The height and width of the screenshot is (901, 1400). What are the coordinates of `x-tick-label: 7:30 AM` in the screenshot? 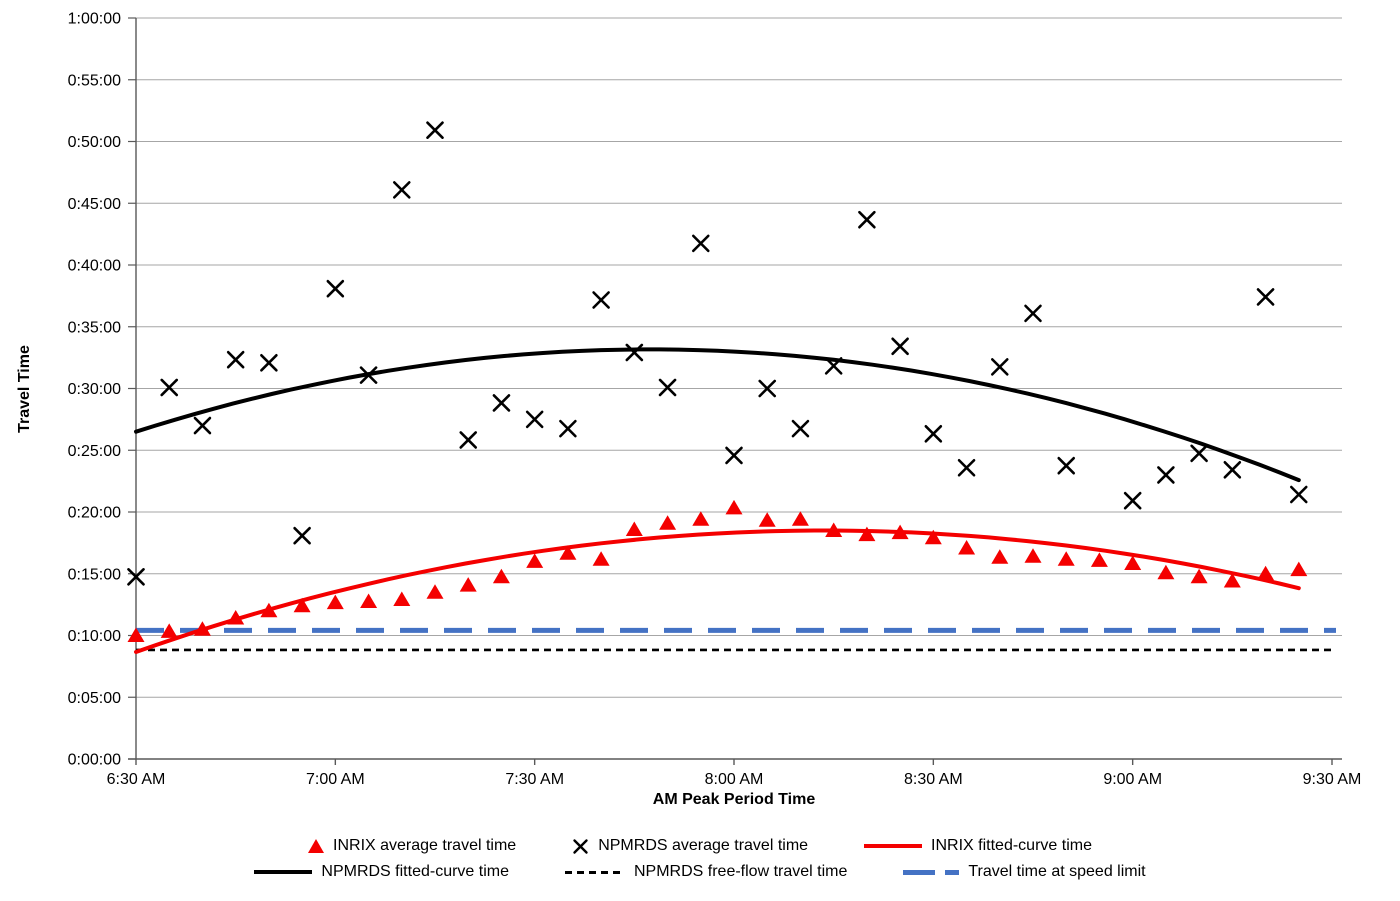 It's located at (534, 779).